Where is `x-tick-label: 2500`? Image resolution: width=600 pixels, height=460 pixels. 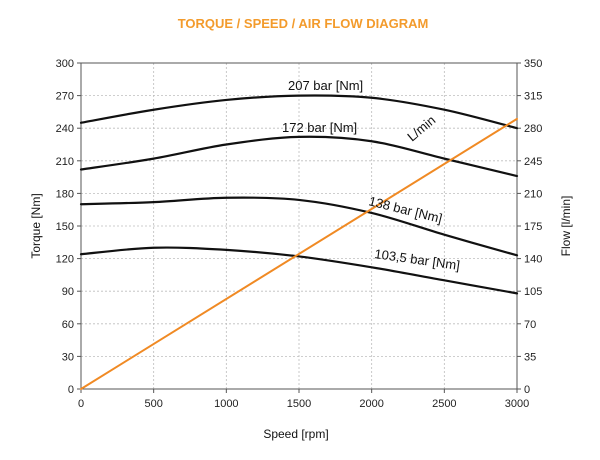 x-tick-label: 2500 is located at coordinates (444, 404).